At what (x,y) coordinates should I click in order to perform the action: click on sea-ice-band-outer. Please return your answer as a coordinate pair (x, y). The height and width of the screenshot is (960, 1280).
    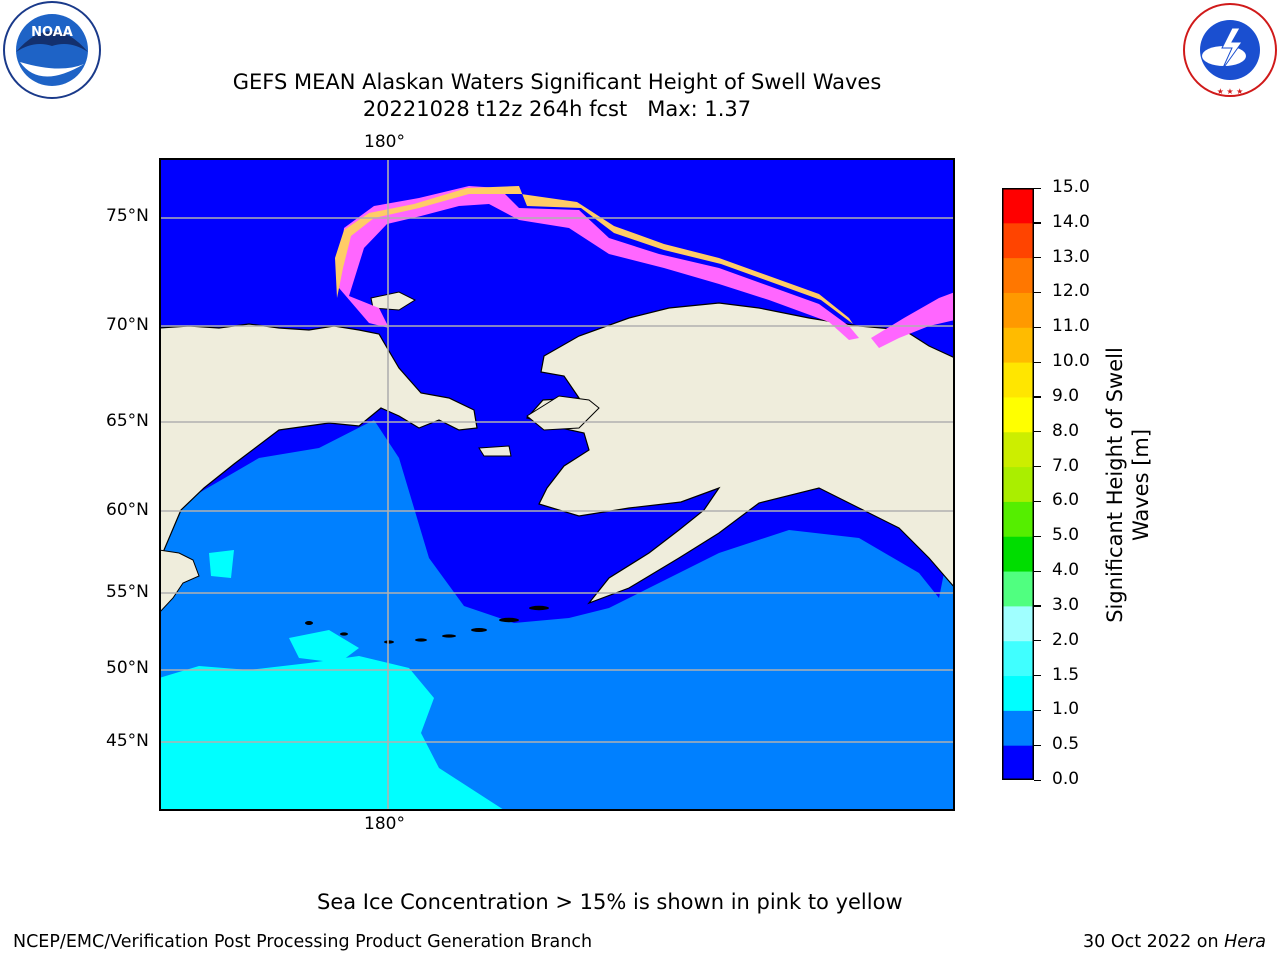
    Looking at the image, I should click on (594, 255).